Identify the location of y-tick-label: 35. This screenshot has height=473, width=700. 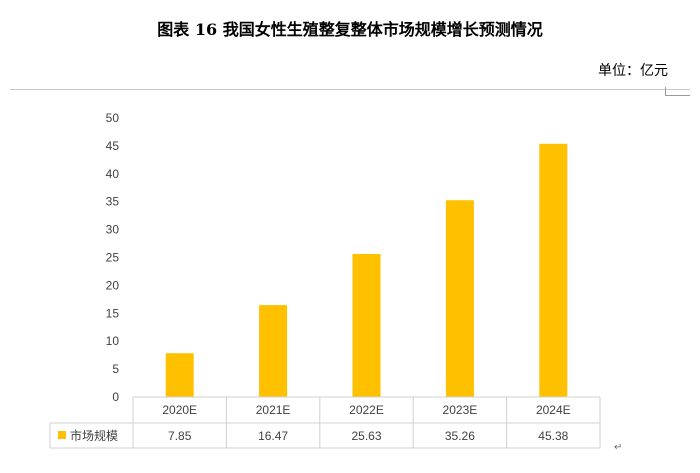
(113, 202).